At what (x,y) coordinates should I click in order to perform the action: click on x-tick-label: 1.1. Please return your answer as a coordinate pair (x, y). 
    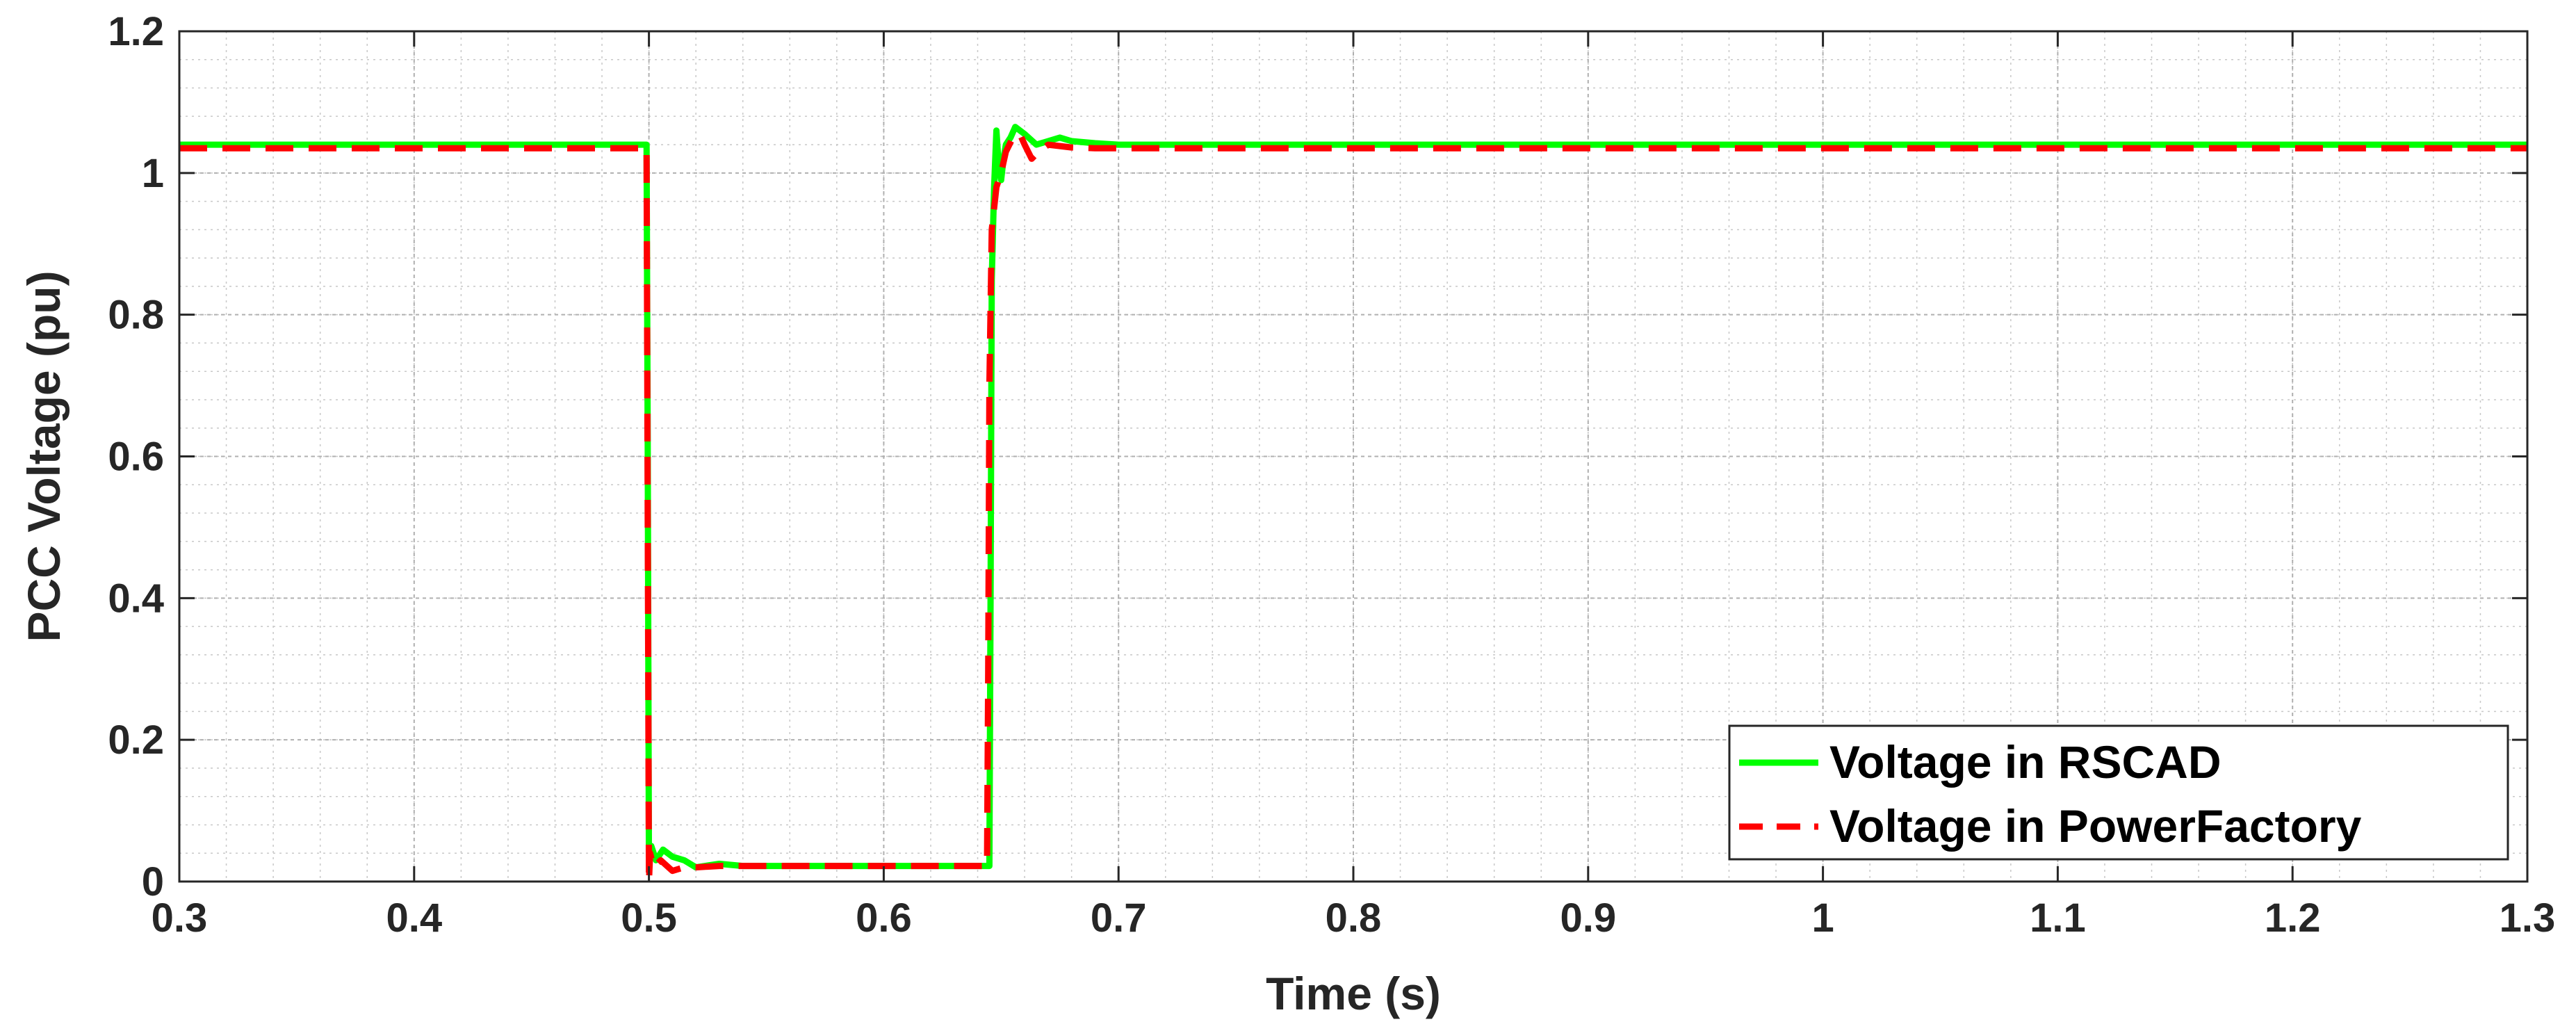
    Looking at the image, I should click on (2058, 918).